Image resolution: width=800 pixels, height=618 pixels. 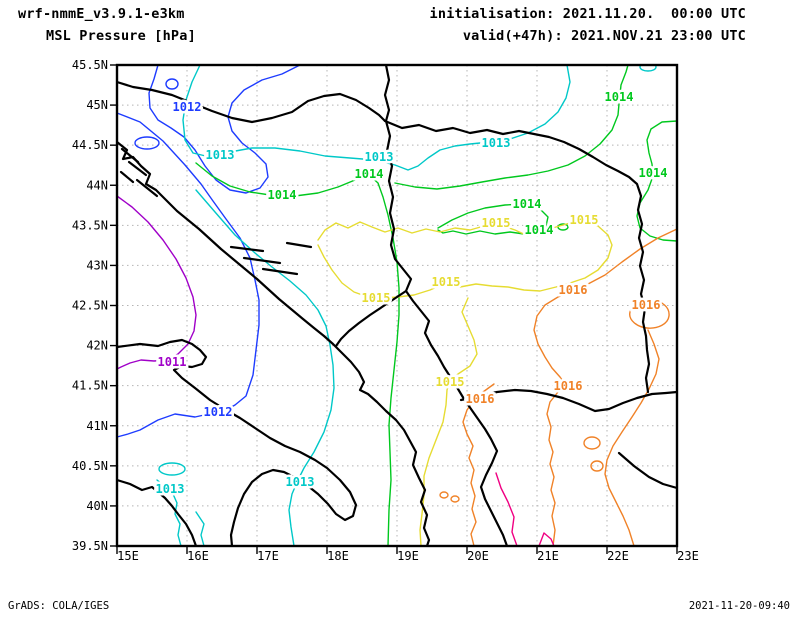 What do you see at coordinates (604, 36) in the screenshot?
I see `valid-time-label: valid(+47h): 2021.NOV.21 23:00 UTC` at bounding box center [604, 36].